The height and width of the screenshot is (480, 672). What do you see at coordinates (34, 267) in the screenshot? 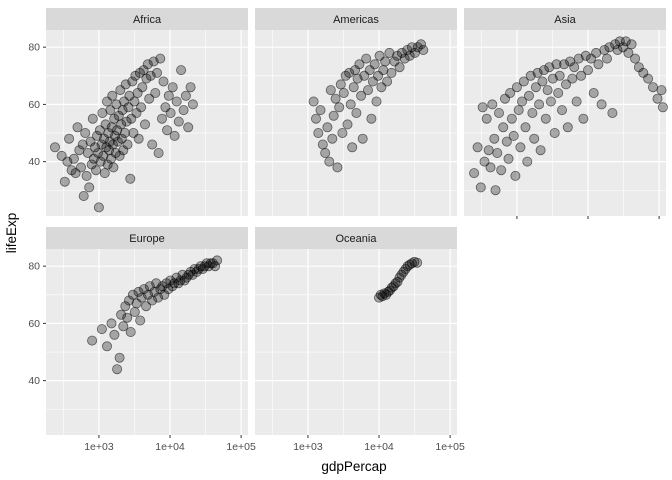
I see `y-tick-label: 80` at bounding box center [34, 267].